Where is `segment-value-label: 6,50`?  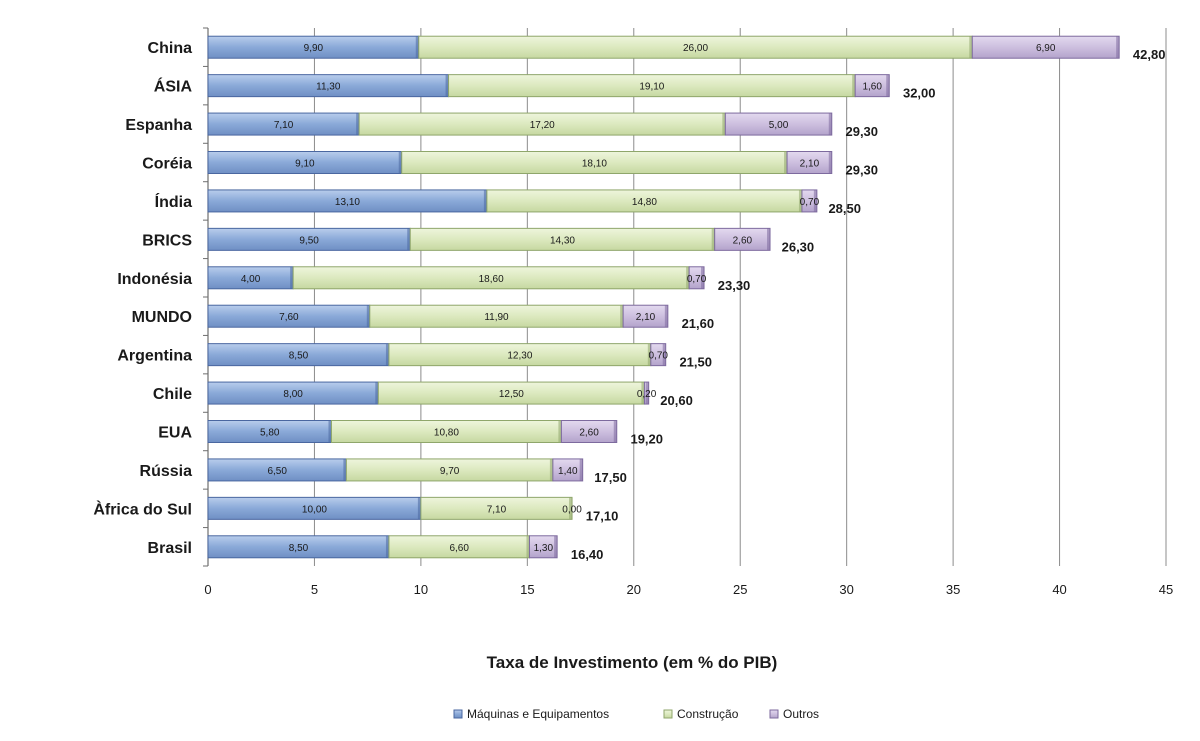 segment-value-label: 6,50 is located at coordinates (277, 471).